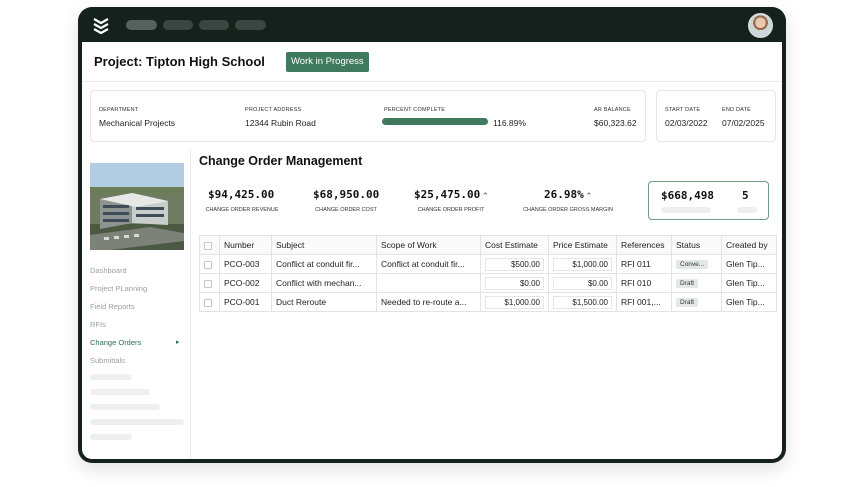 The height and width of the screenshot is (487, 865). Describe the element at coordinates (324, 302) in the screenshot. I see `subject-cell: Duct Reroute` at that location.